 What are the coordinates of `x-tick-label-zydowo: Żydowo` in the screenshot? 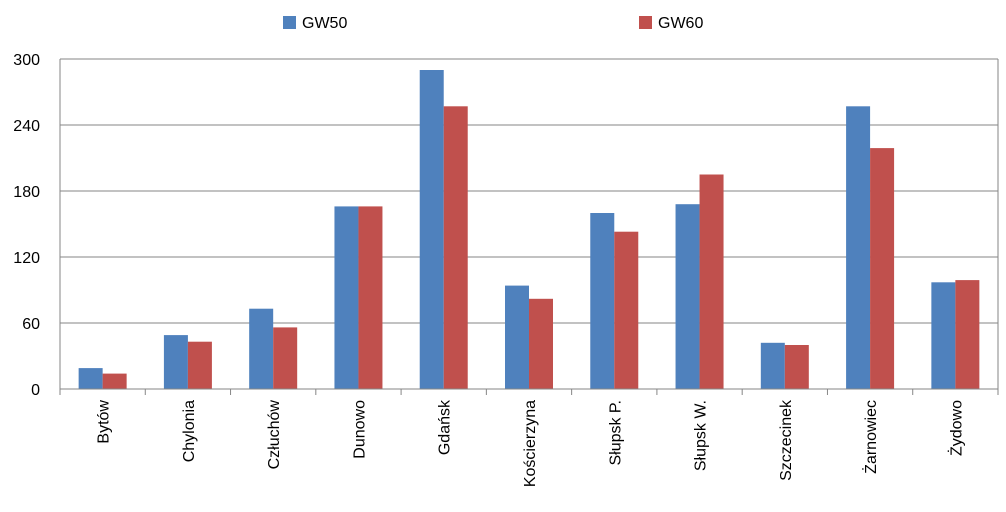 It's located at (955, 428).